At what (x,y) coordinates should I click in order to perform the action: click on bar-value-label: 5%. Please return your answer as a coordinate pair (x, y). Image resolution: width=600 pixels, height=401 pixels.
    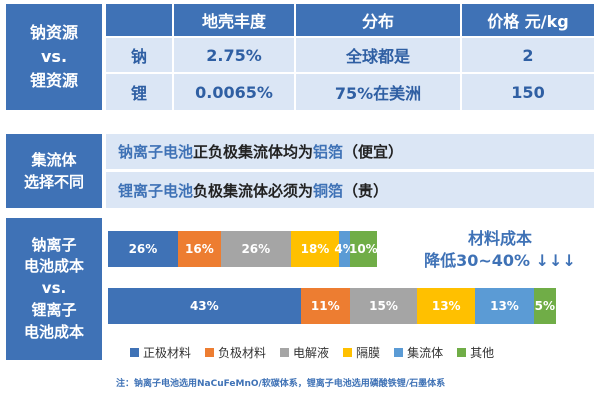
    Looking at the image, I should click on (544, 306).